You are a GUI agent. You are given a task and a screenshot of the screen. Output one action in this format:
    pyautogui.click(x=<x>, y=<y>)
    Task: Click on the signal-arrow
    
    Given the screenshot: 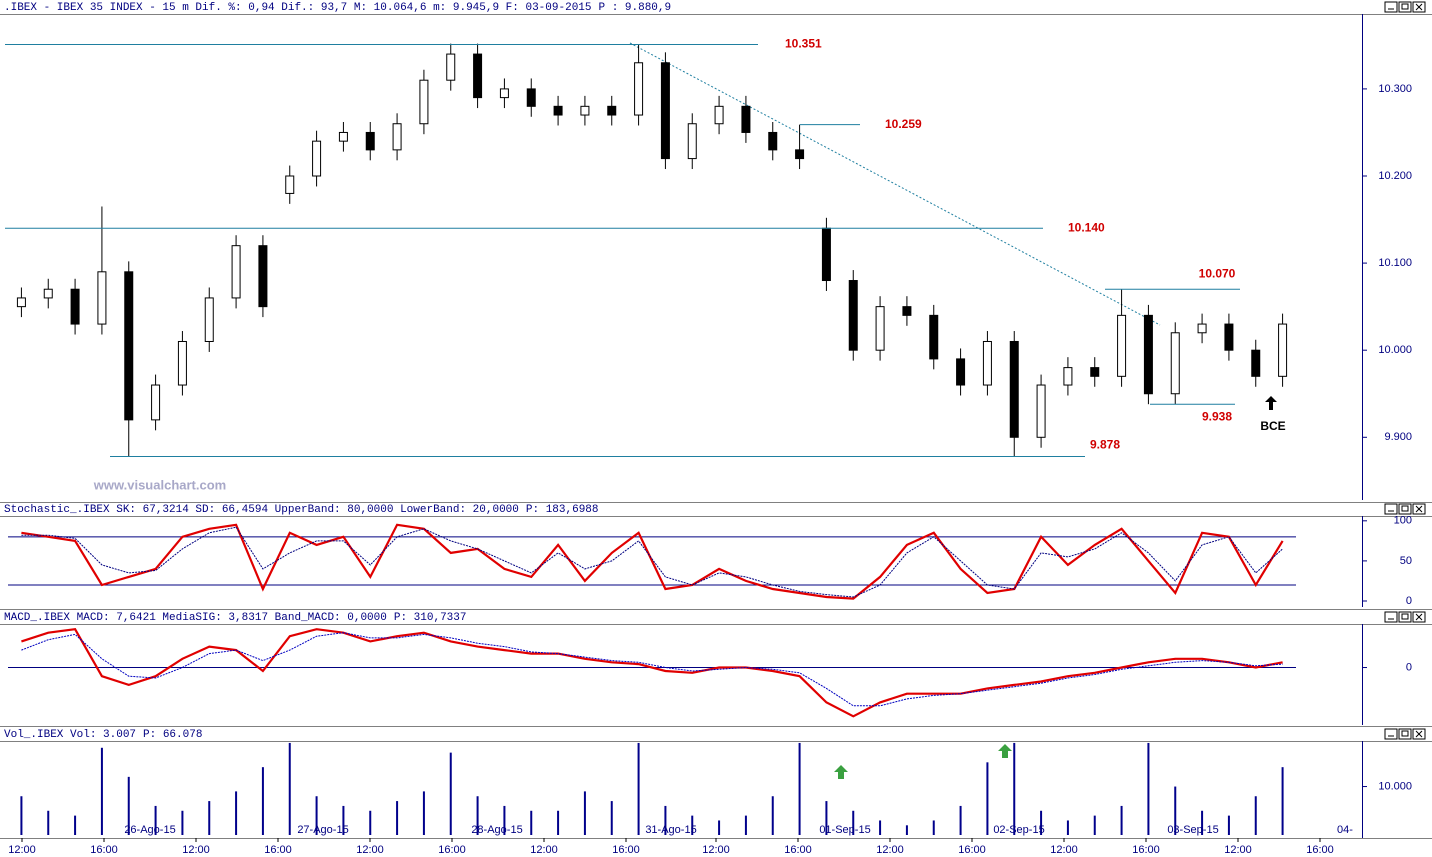 What is the action you would take?
    pyautogui.click(x=1005, y=751)
    